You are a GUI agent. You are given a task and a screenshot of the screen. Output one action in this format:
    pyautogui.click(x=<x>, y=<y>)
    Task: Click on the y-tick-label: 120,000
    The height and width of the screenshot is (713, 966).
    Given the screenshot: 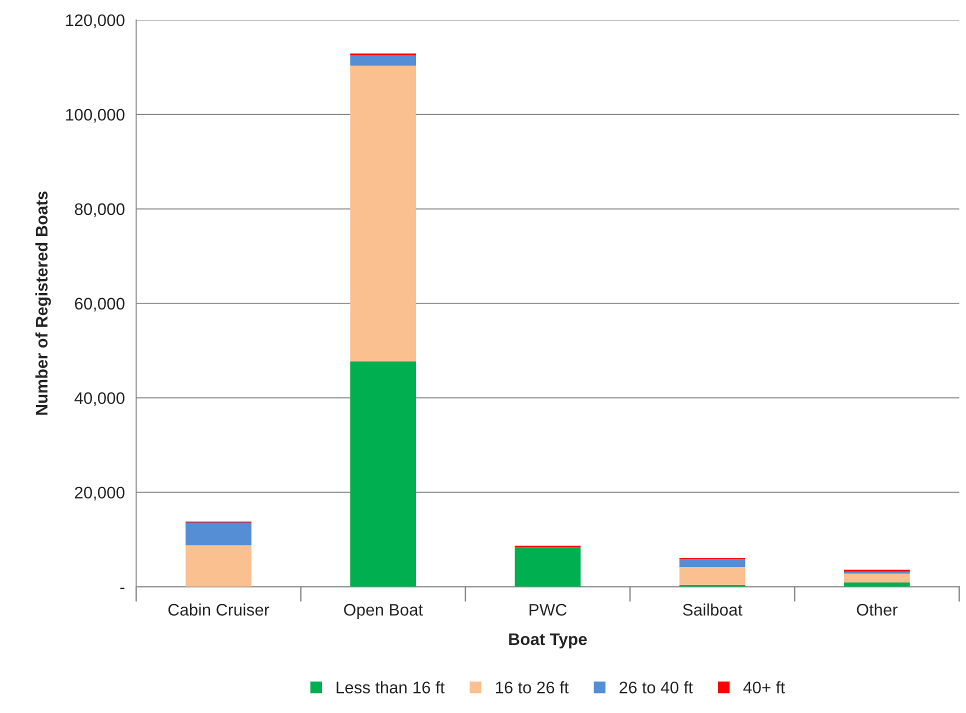 What is the action you would take?
    pyautogui.click(x=95, y=21)
    